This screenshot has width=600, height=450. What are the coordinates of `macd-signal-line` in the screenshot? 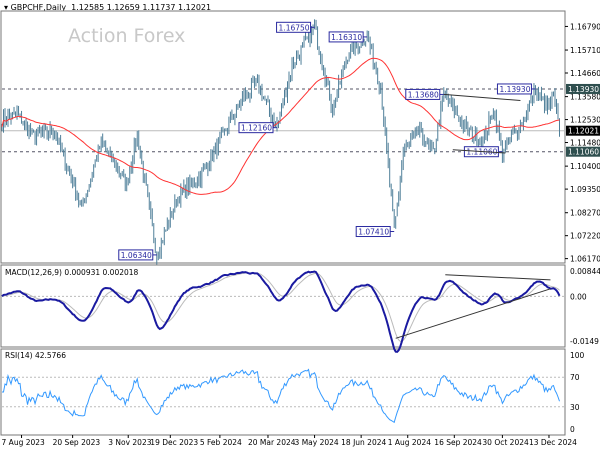 It's located at (280, 307).